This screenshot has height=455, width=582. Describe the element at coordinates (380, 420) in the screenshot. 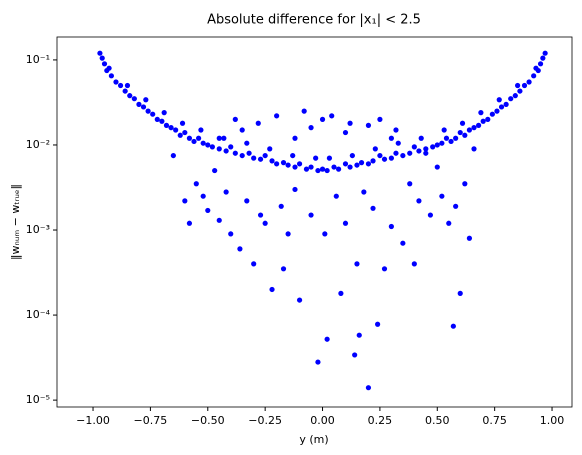

I see `x-tick-label: 0.25` at that location.